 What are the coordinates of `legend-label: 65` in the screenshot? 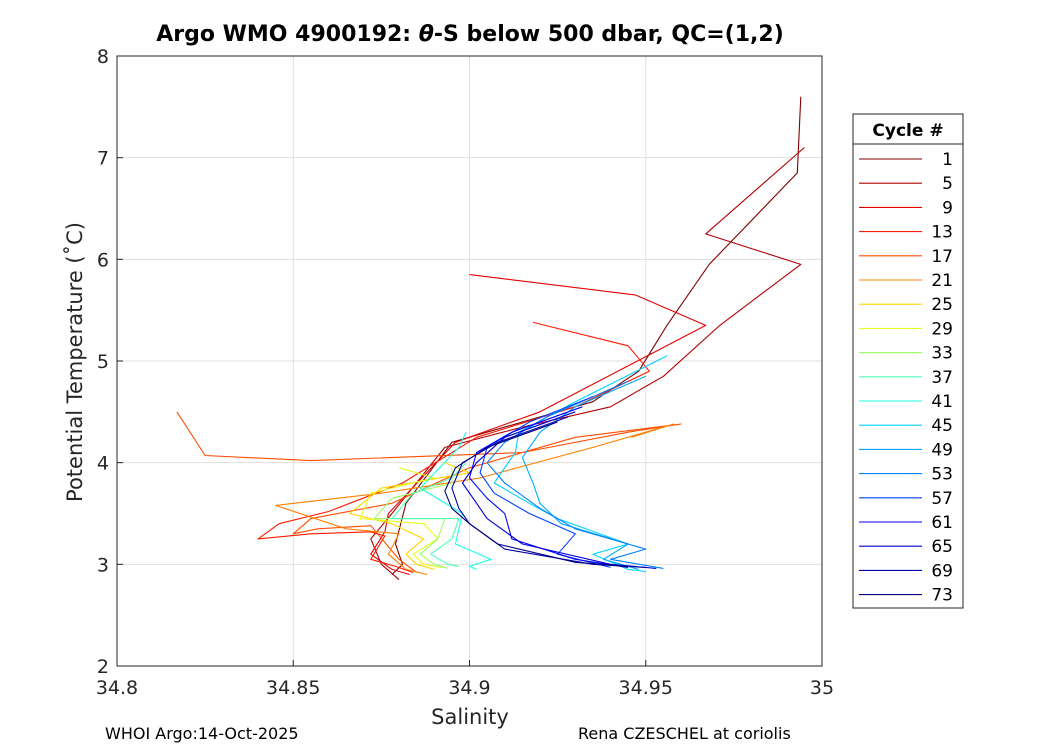 It's located at (942, 547).